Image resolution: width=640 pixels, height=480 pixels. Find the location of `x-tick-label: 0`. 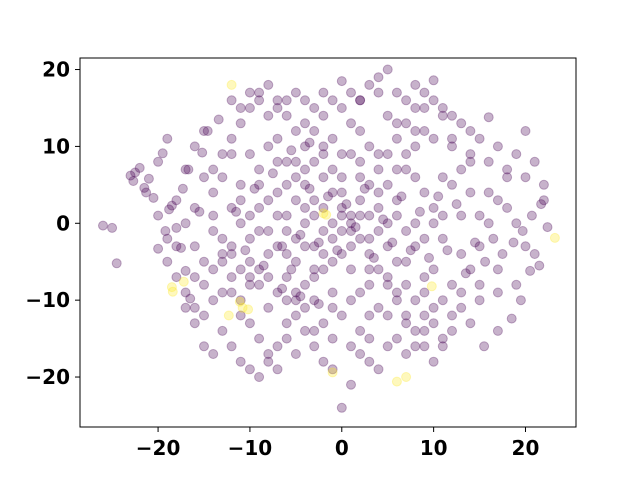

x-tick-label: 0 is located at coordinates (342, 448).